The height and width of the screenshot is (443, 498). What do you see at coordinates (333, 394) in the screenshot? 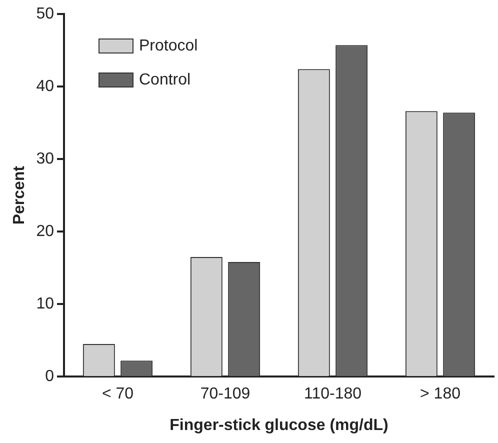
I see `x-tick-label: 110-180` at bounding box center [333, 394].